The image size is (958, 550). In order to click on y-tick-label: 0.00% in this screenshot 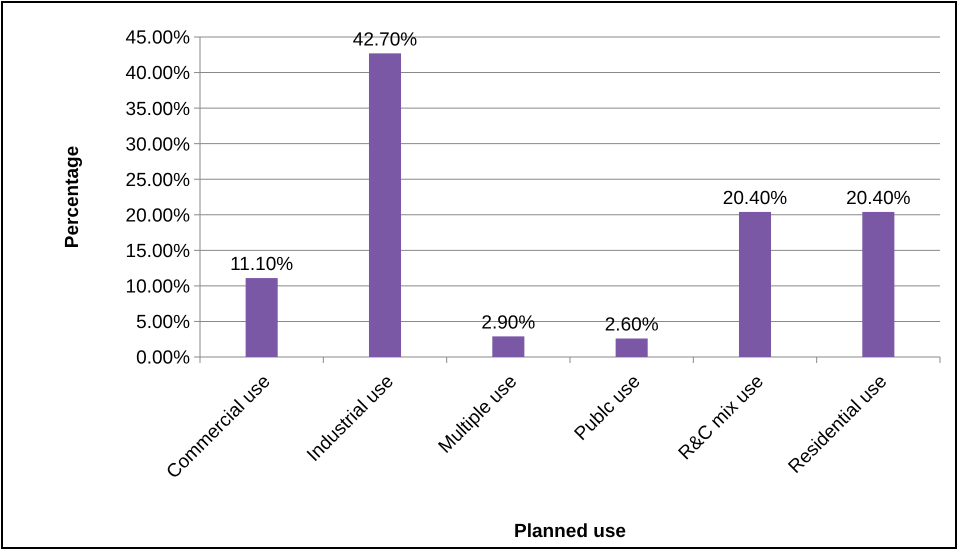, I will do `click(163, 358)`.